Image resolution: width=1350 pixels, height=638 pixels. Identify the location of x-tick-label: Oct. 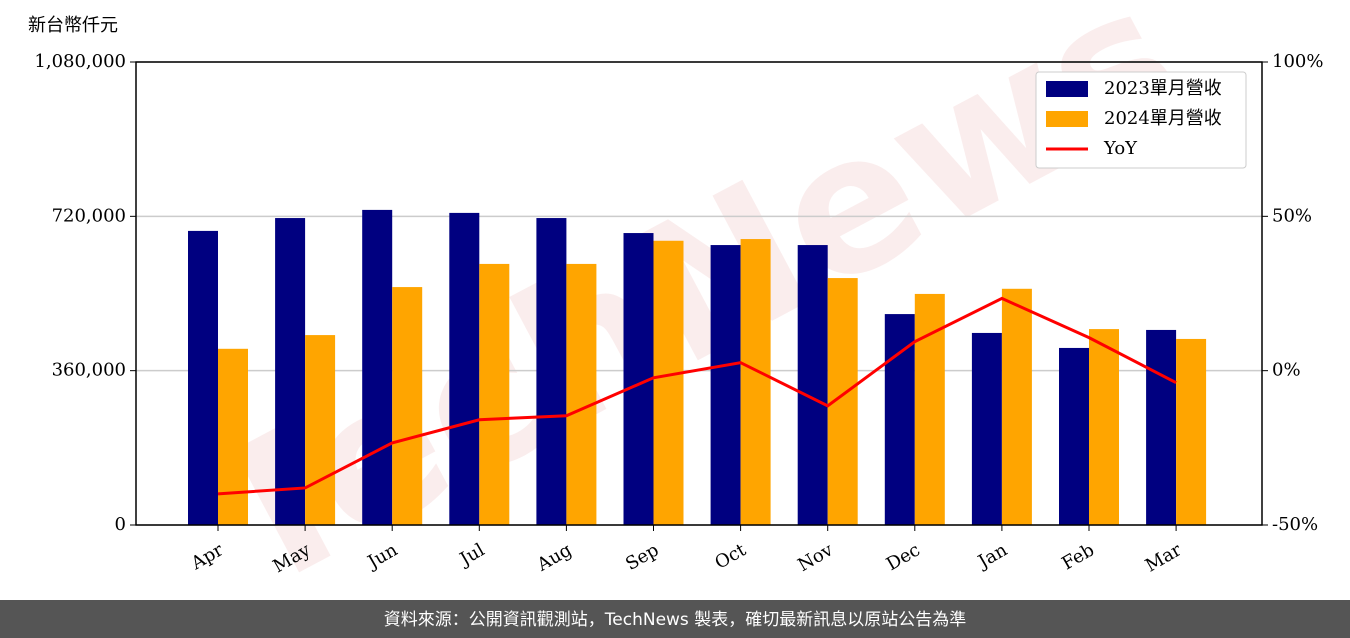
(730, 556).